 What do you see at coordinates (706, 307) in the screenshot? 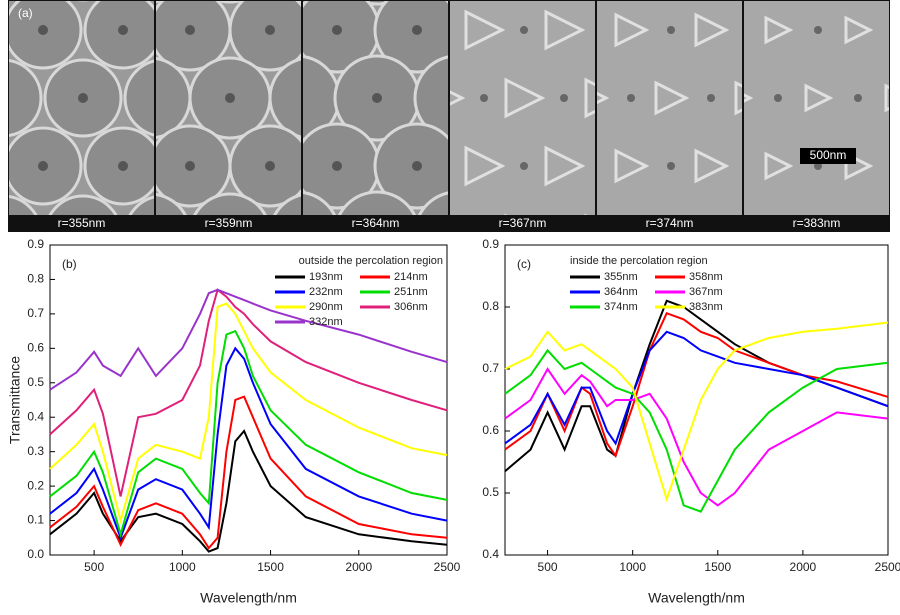
I see `legend-label: 383nm` at bounding box center [706, 307].